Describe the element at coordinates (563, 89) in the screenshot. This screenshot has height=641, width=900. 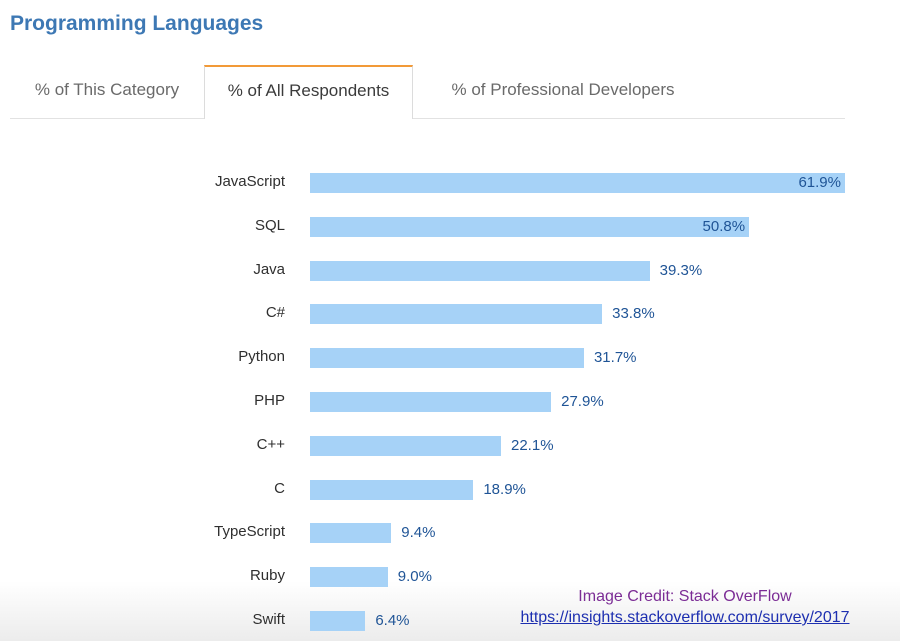
I see `tab-professional-developers: % of Professional Developers` at that location.